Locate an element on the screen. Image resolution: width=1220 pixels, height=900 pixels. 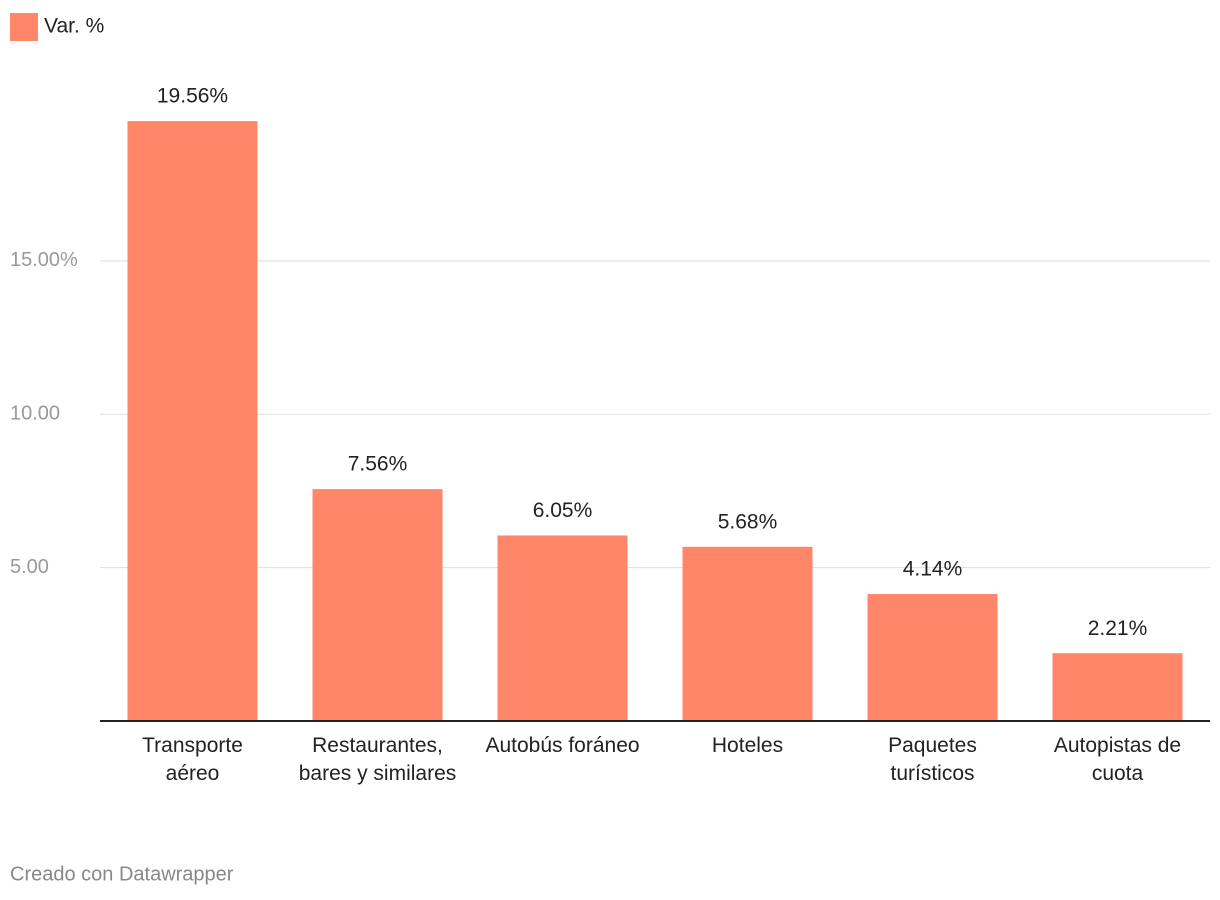
value-label: 19.56% is located at coordinates (192, 96).